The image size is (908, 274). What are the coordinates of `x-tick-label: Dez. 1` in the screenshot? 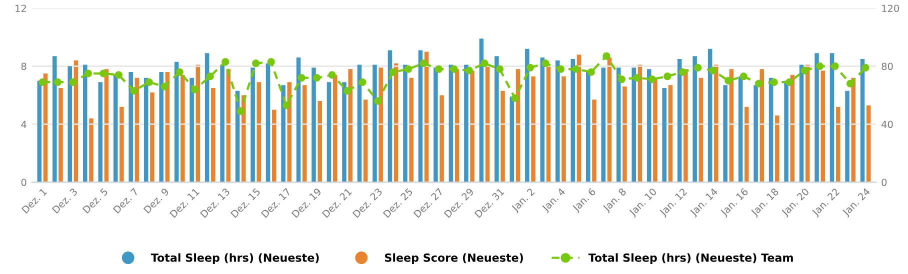 It's located at (34, 201).